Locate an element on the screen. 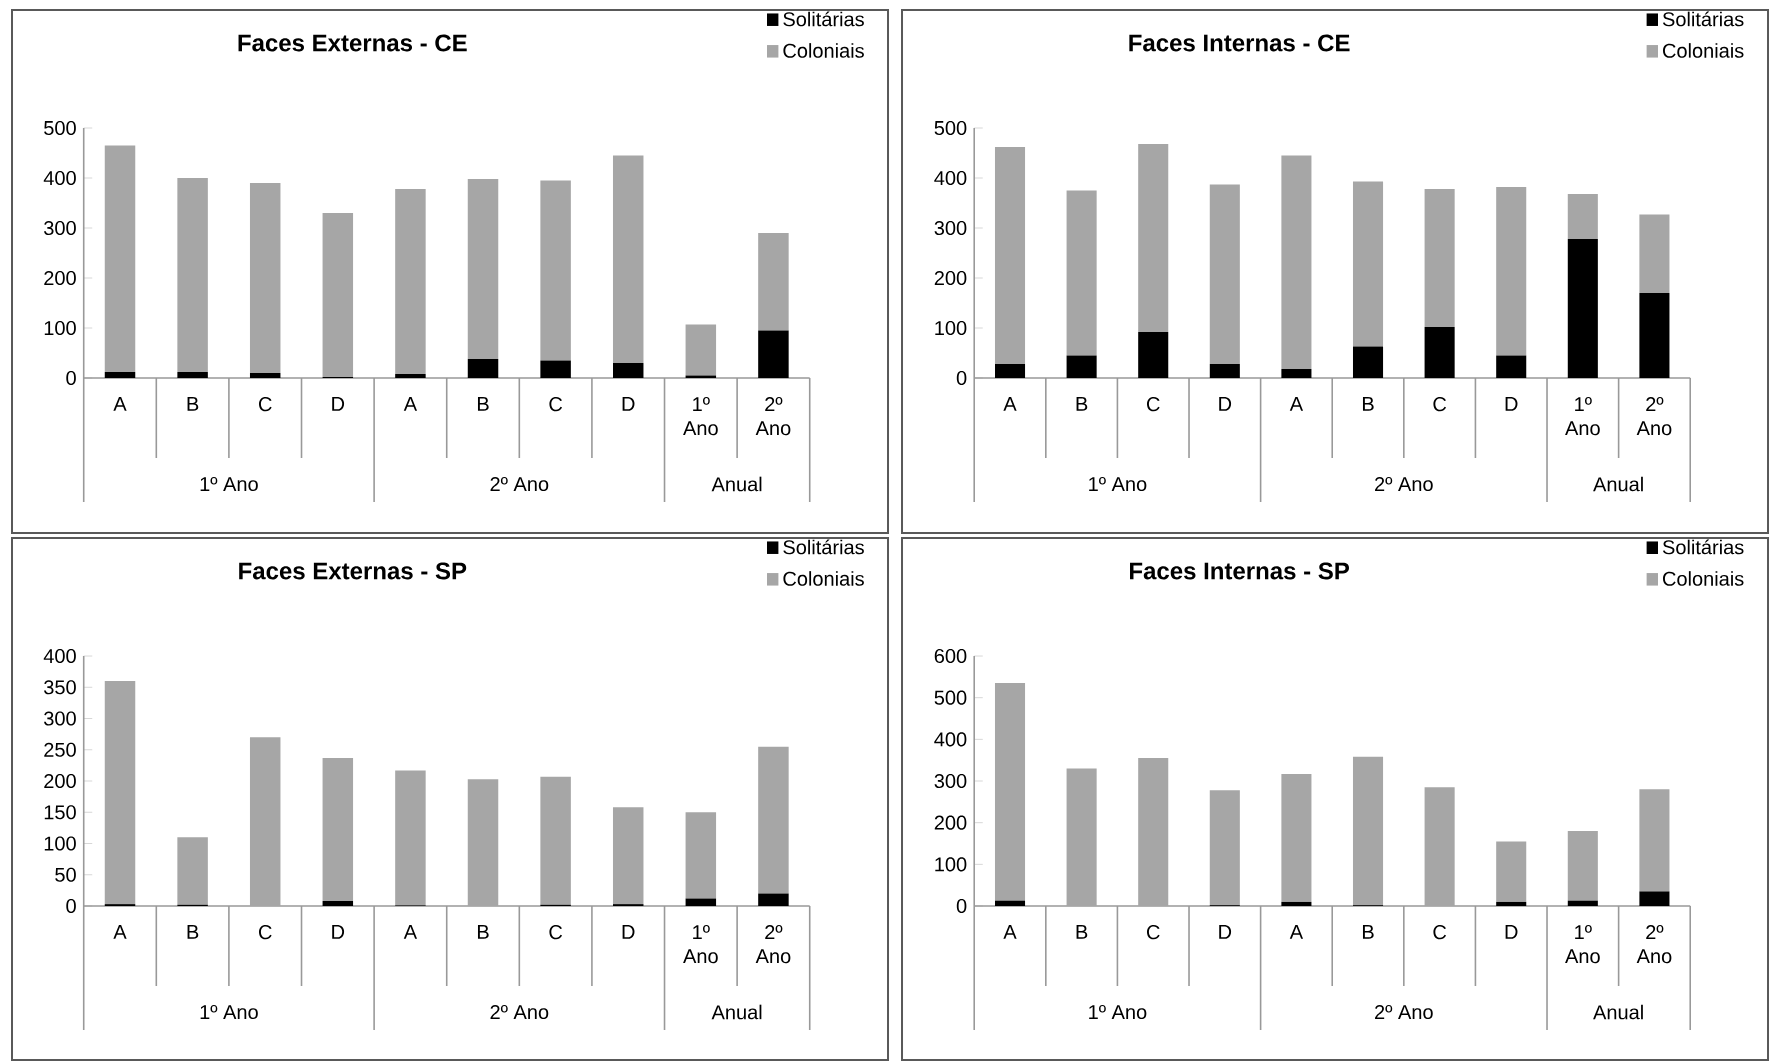 The height and width of the screenshot is (1062, 1771). y-tick-label: 600 is located at coordinates (950, 656).